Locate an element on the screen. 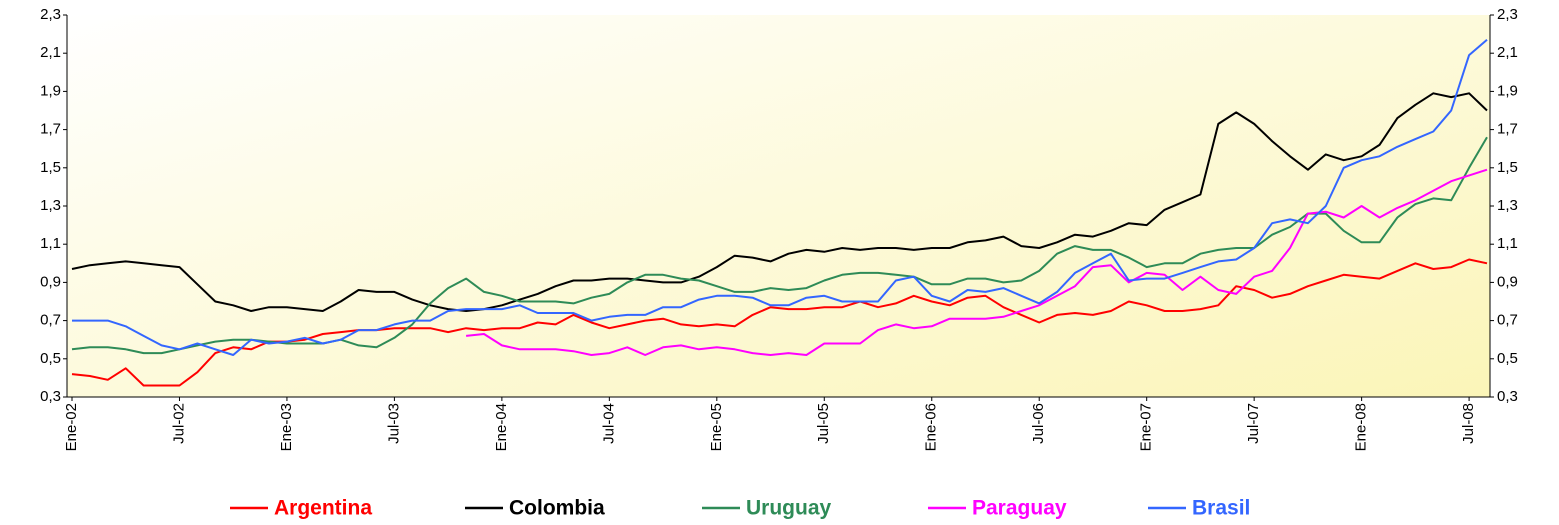 The width and height of the screenshot is (1559, 525). y2-tick-label: 1,3 is located at coordinates (1507, 205).